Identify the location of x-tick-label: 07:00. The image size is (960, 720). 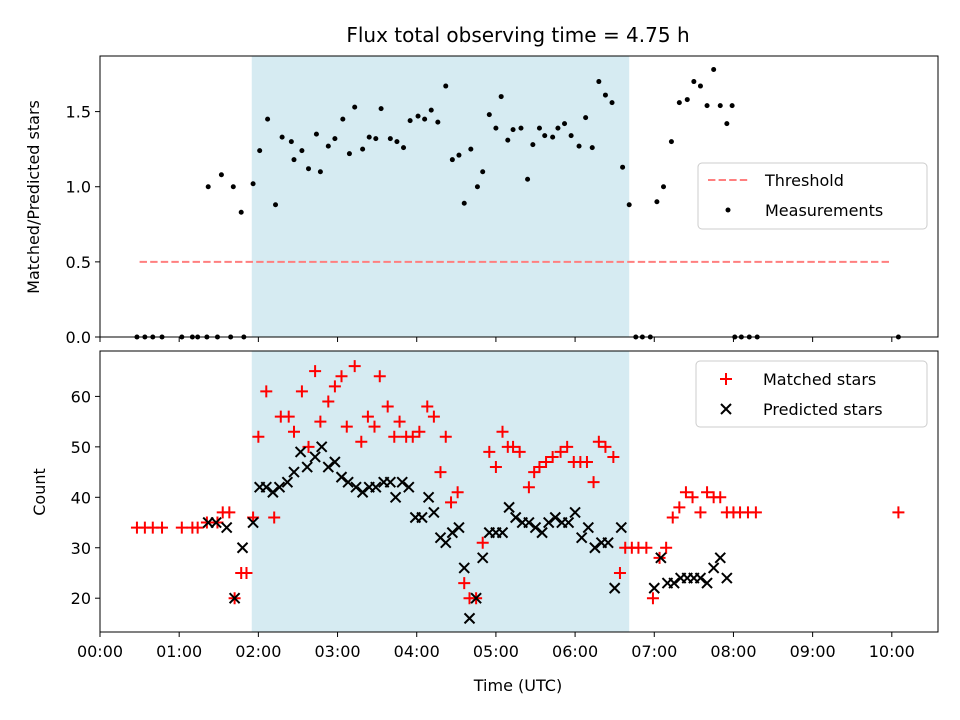
(654, 651).